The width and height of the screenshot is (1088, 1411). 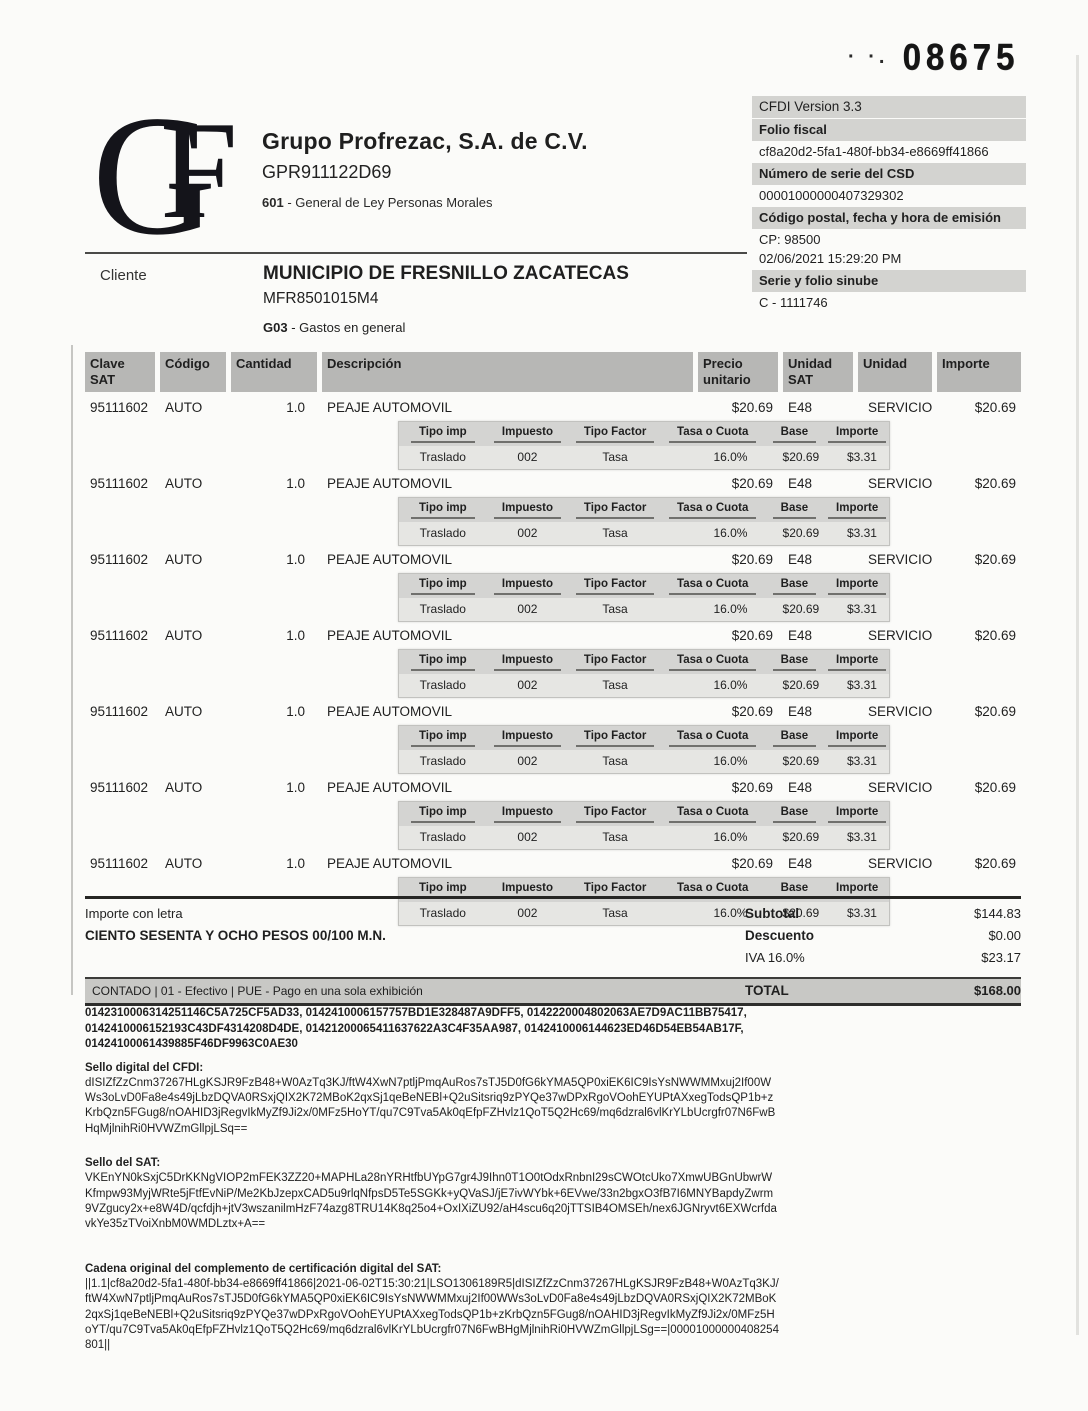 What do you see at coordinates (199, 170) in the screenshot?
I see `logo-letter-f: F` at bounding box center [199, 170].